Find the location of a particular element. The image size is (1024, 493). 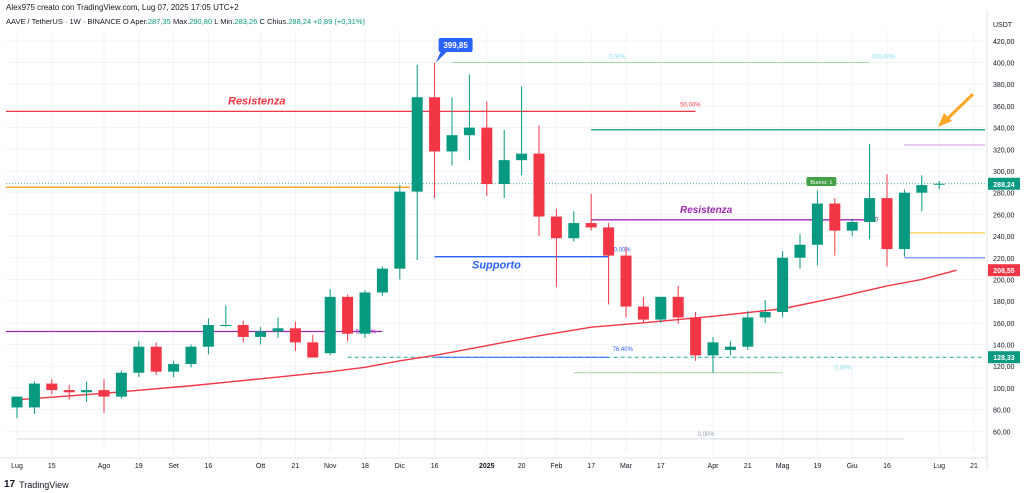

green-badge-bg is located at coordinates (821, 182).